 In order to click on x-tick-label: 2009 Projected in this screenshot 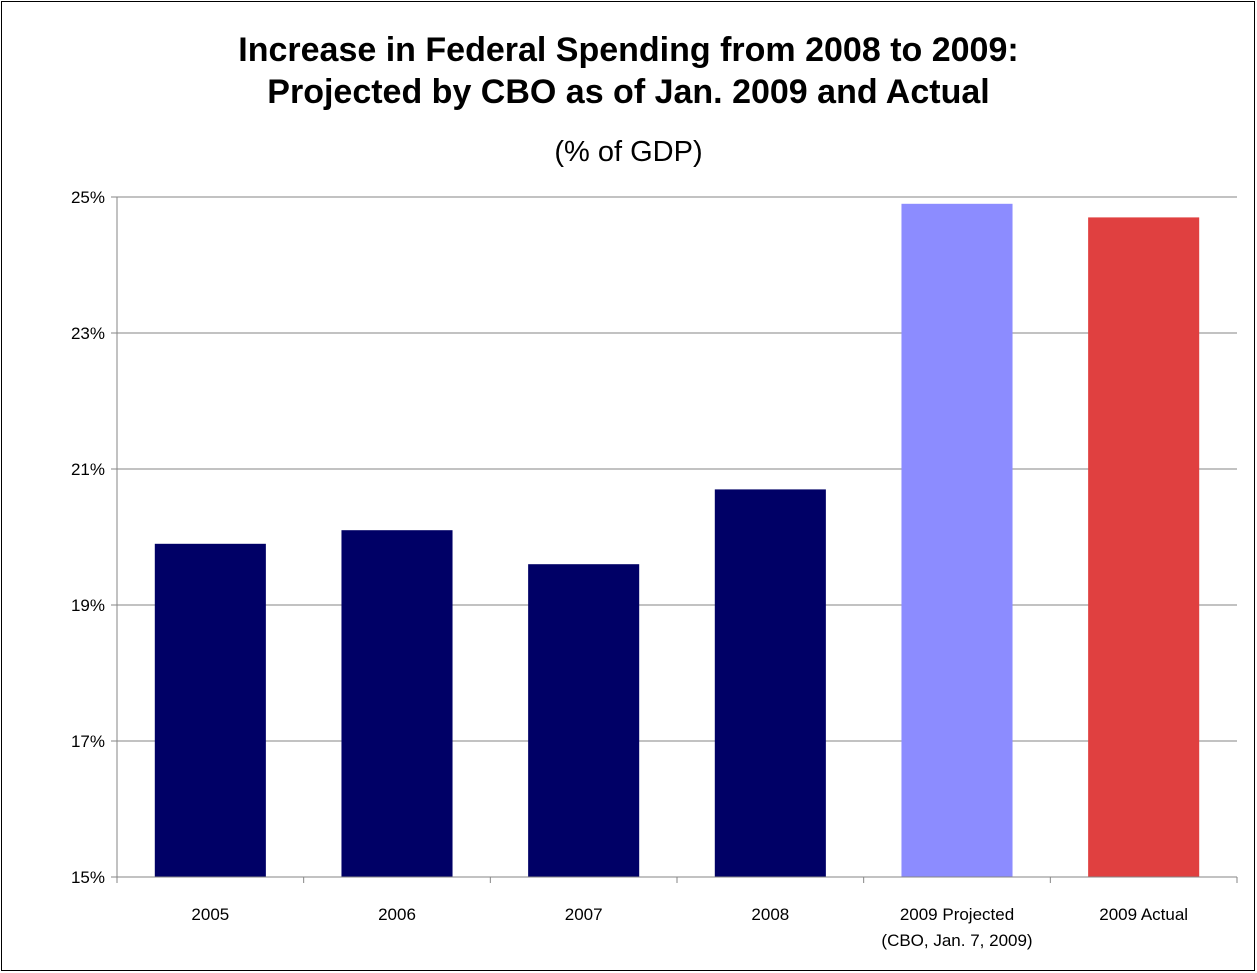, I will do `click(957, 914)`.